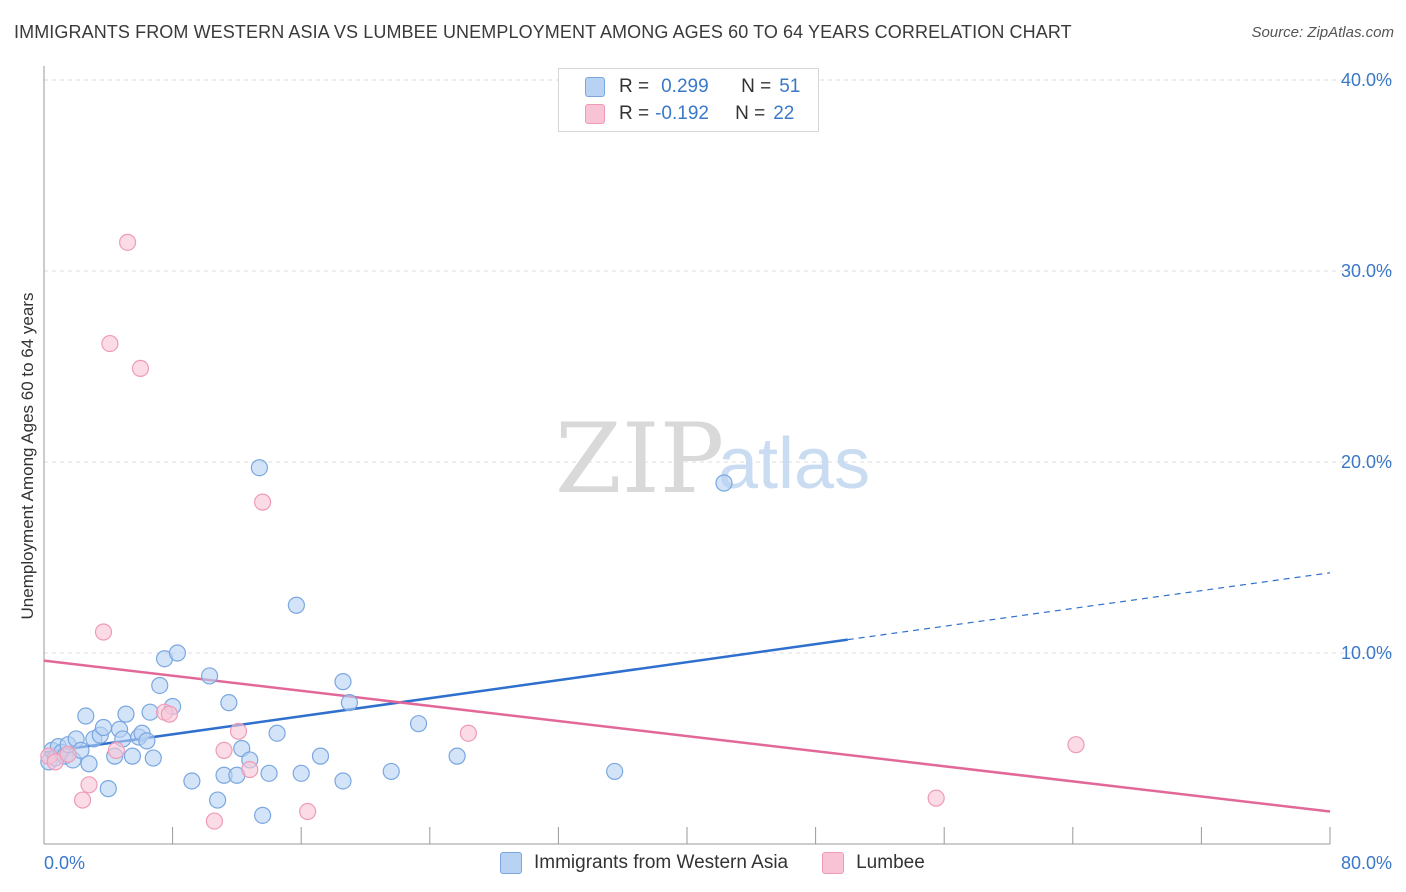 The height and width of the screenshot is (892, 1406). What do you see at coordinates (1366, 271) in the screenshot?
I see `y-tick-label: 30.0%` at bounding box center [1366, 271].